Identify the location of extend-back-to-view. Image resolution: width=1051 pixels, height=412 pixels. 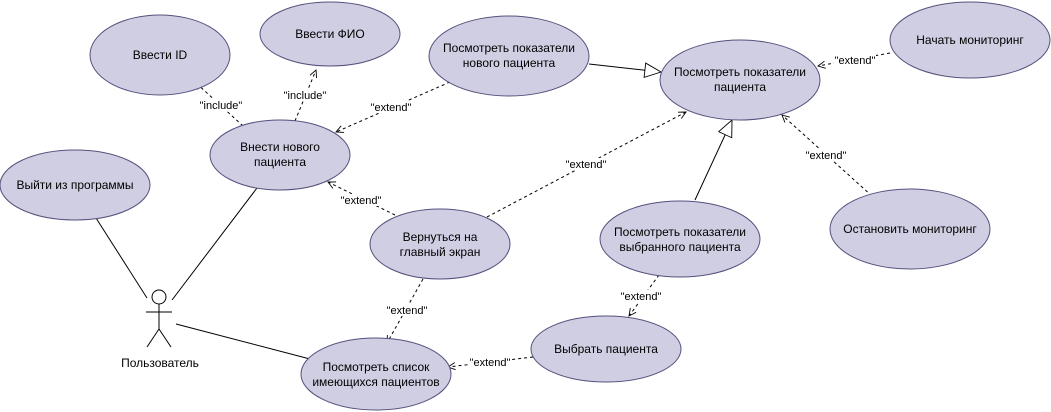
(586, 165).